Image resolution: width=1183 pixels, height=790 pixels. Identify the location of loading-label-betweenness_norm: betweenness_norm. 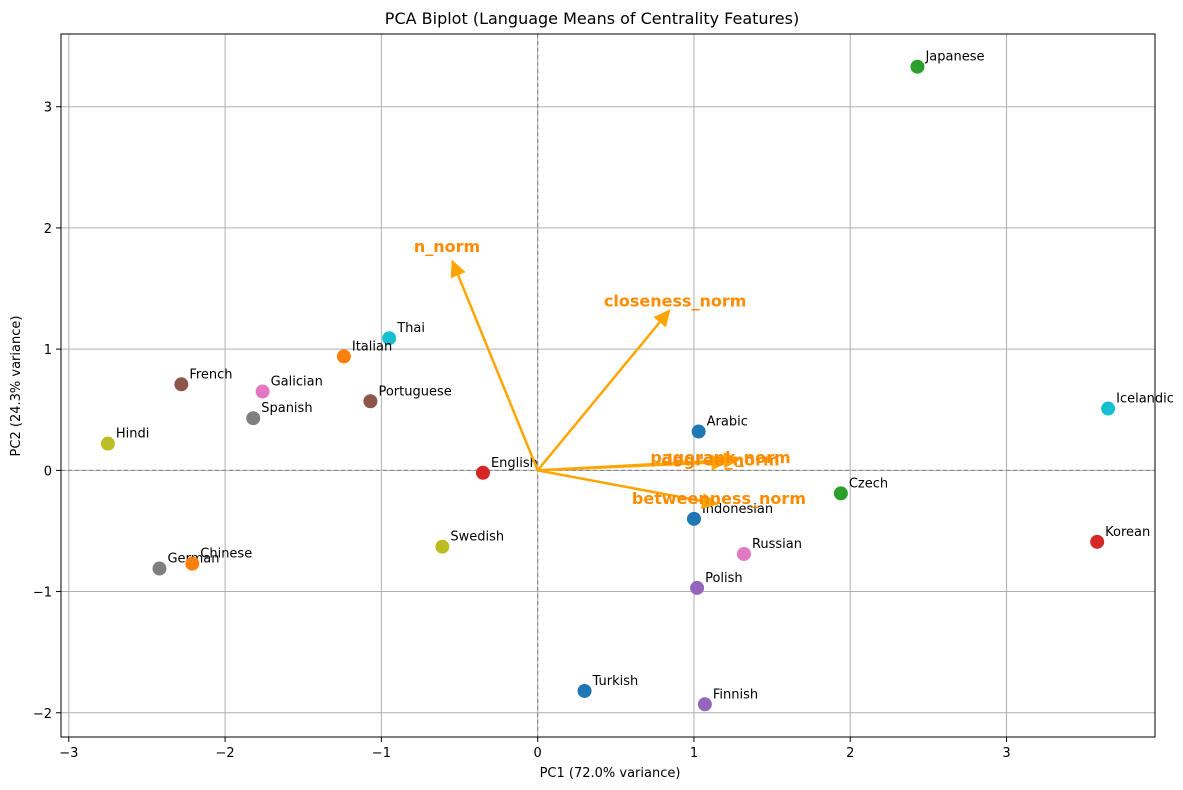
(719, 498).